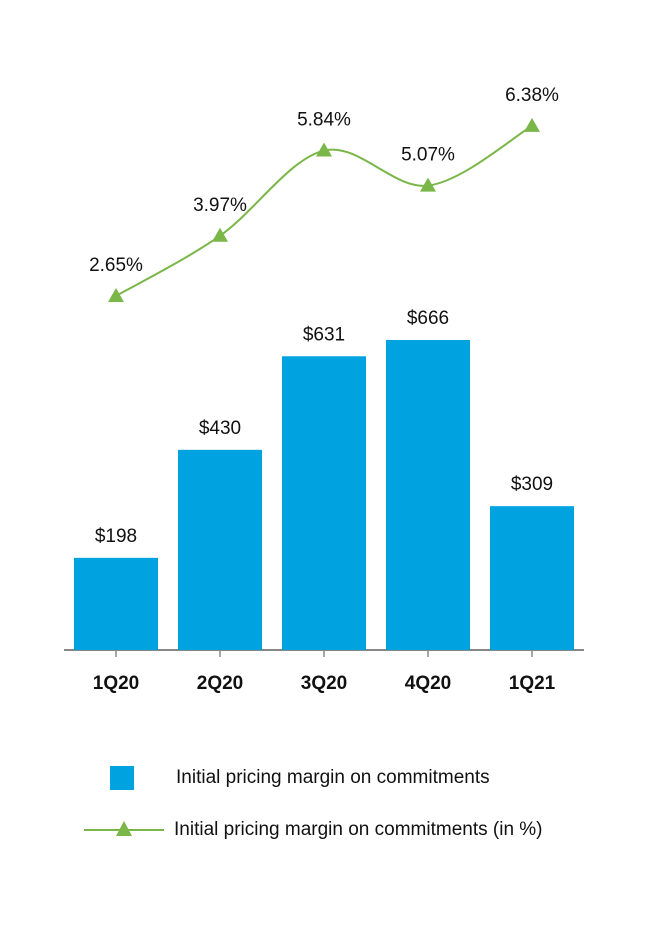  I want to click on x-tick-label: 4Q20, so click(428, 683).